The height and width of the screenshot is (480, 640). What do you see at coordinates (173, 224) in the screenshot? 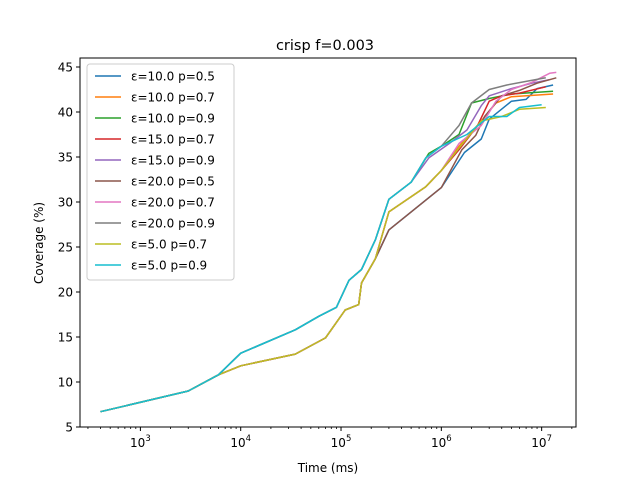
I see `legend-label: ε=20.0 p=0.9` at bounding box center [173, 224].